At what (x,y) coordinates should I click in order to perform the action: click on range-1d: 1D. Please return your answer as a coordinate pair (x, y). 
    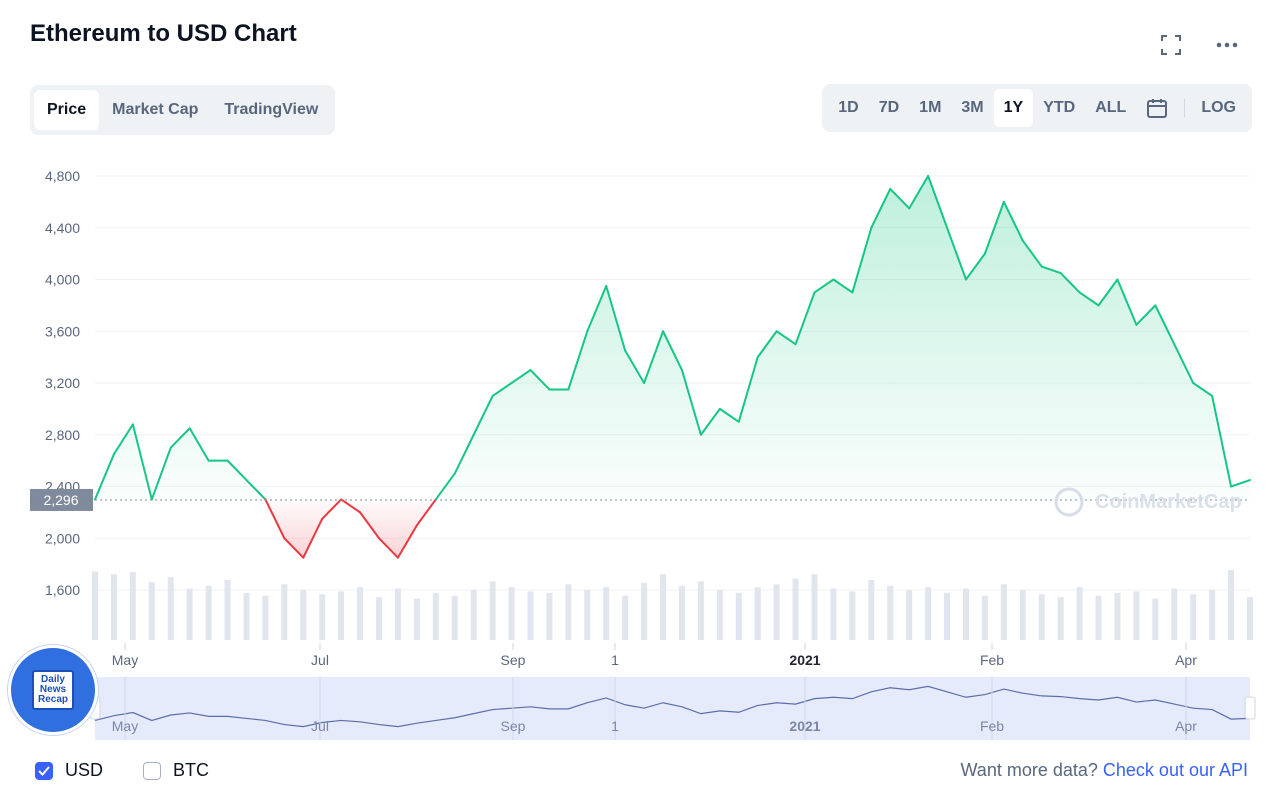
    Looking at the image, I should click on (848, 107).